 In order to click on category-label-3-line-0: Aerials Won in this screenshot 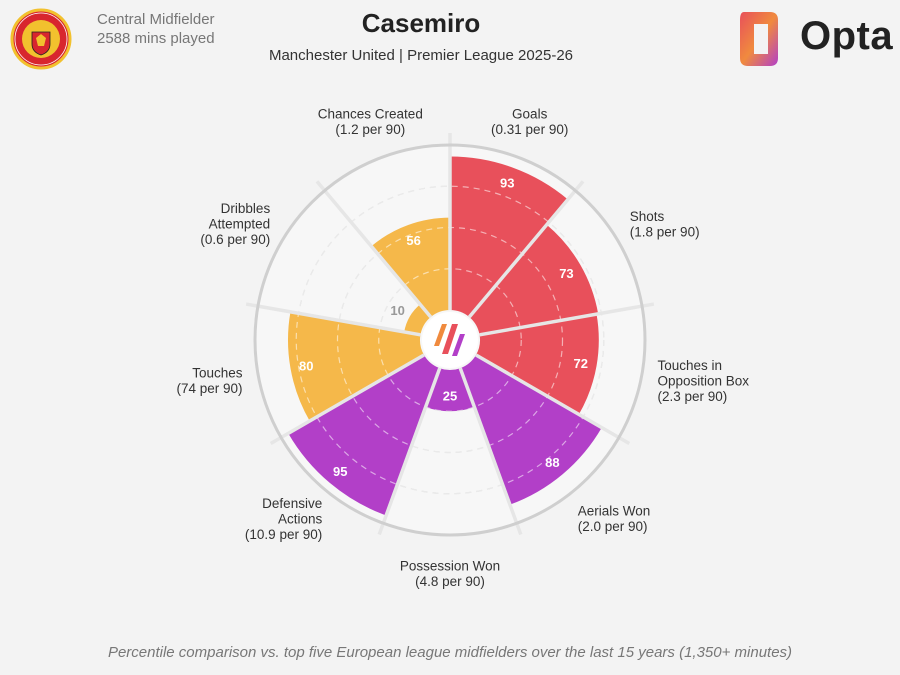, I will do `click(614, 511)`.